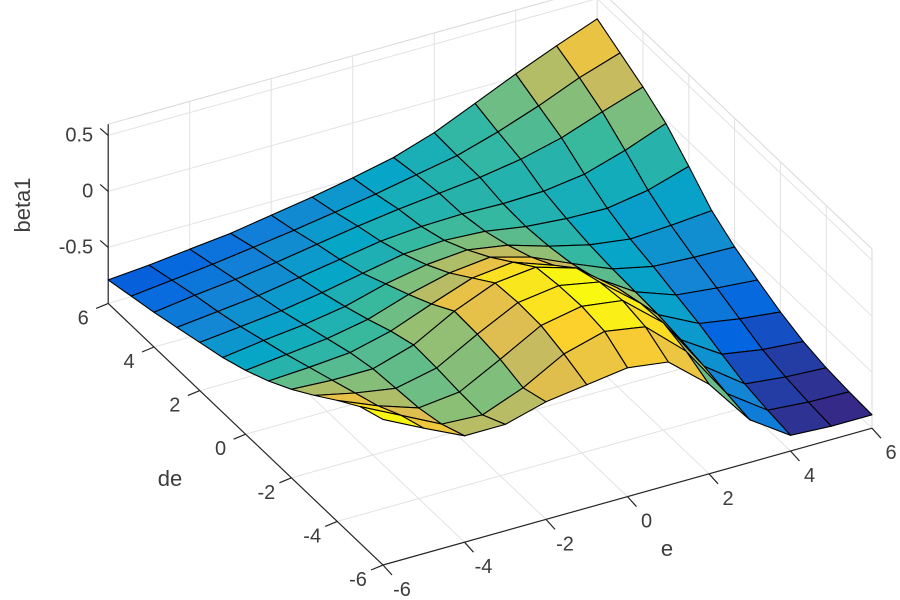 This screenshot has width=900, height=600. I want to click on y-tick-label: -2, so click(267, 493).